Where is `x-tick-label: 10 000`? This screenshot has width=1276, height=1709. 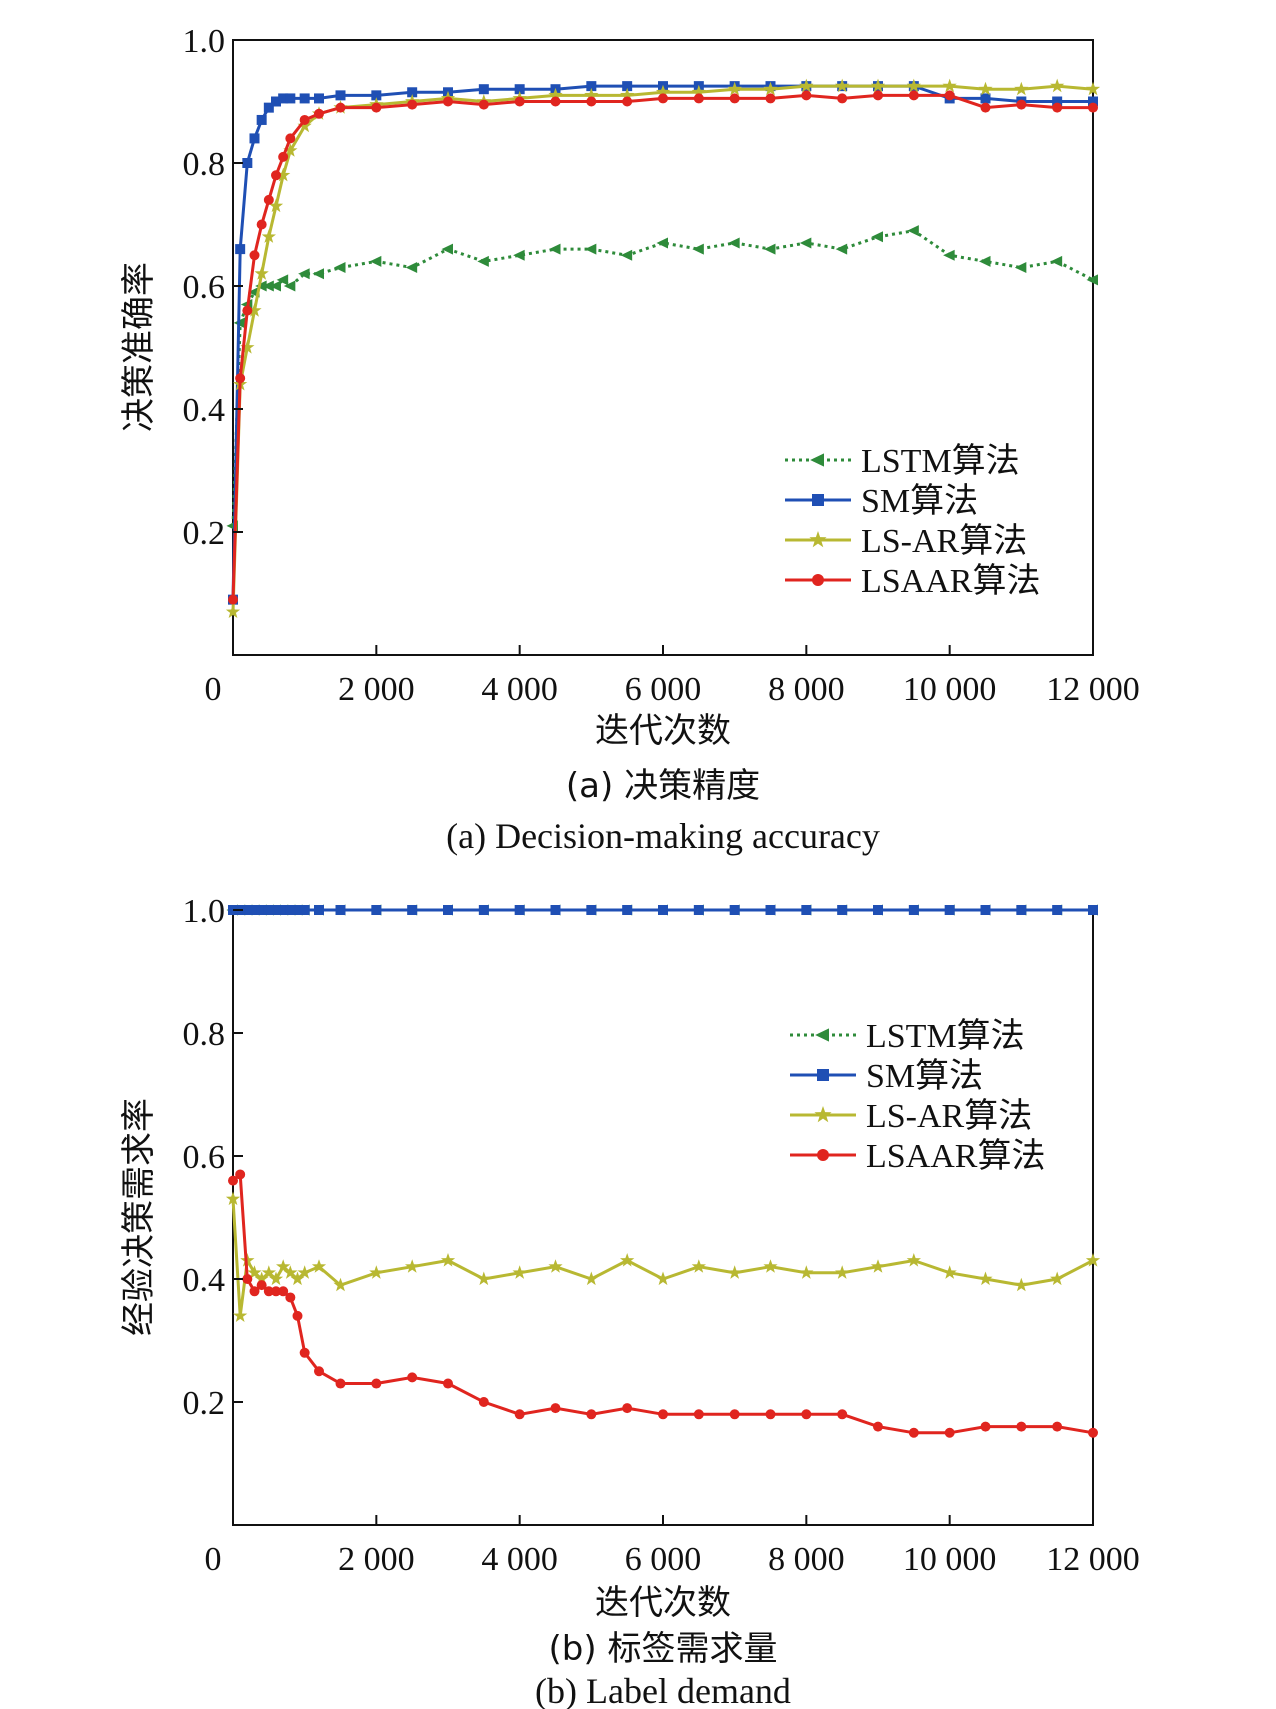
x-tick-label: 10 000 is located at coordinates (950, 1559).